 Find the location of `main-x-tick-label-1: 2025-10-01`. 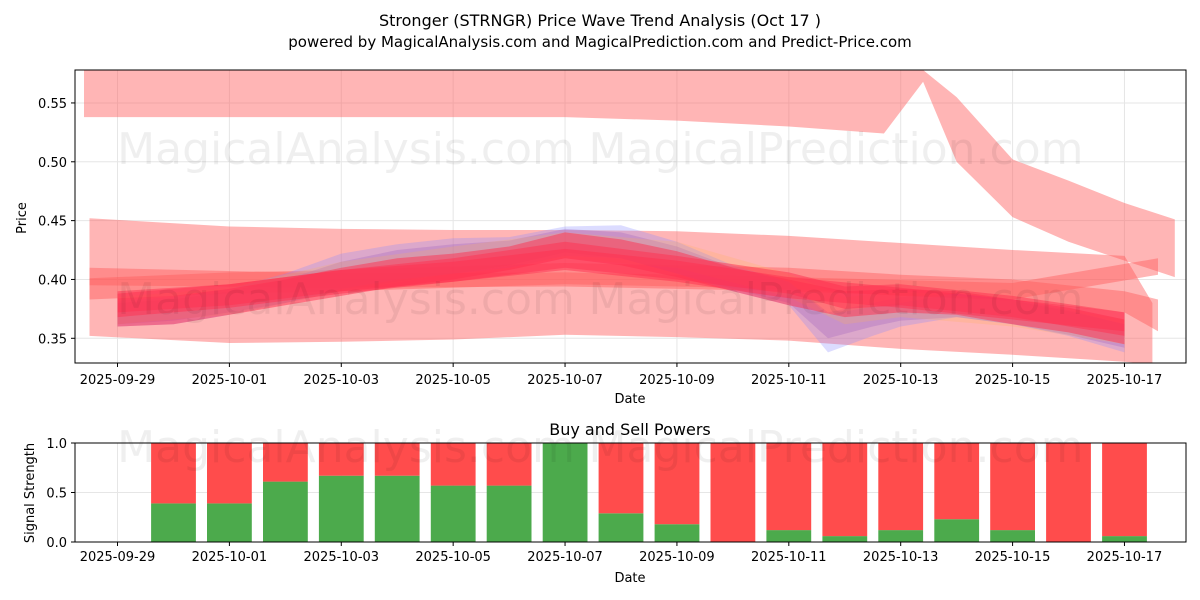

main-x-tick-label-1: 2025-10-01 is located at coordinates (230, 380).